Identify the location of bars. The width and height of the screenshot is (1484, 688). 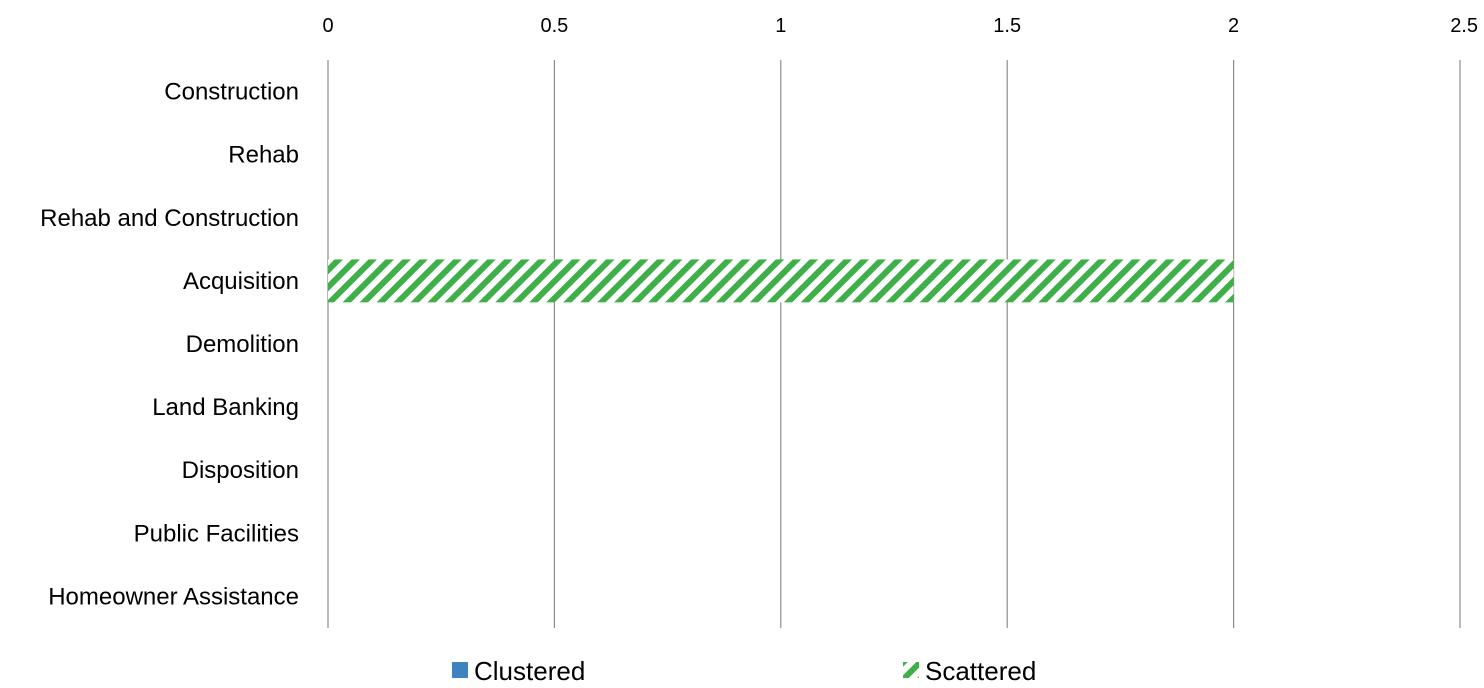
(781, 280).